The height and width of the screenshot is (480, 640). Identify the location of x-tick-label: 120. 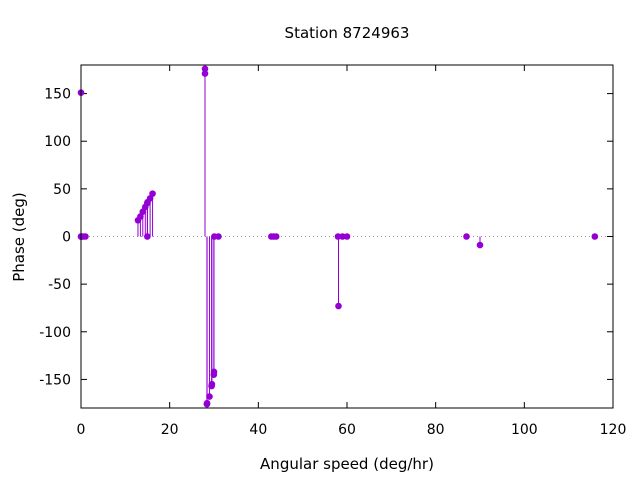
(613, 430).